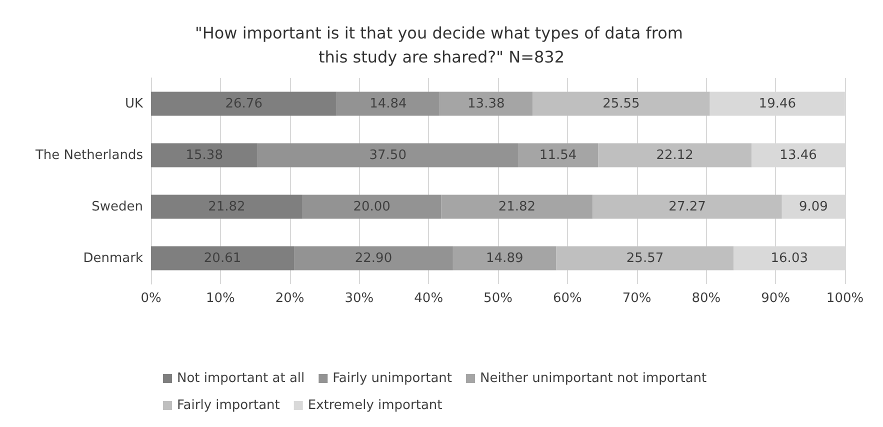 This screenshot has width=883, height=427. I want to click on x-tick-label: 60%, so click(567, 298).